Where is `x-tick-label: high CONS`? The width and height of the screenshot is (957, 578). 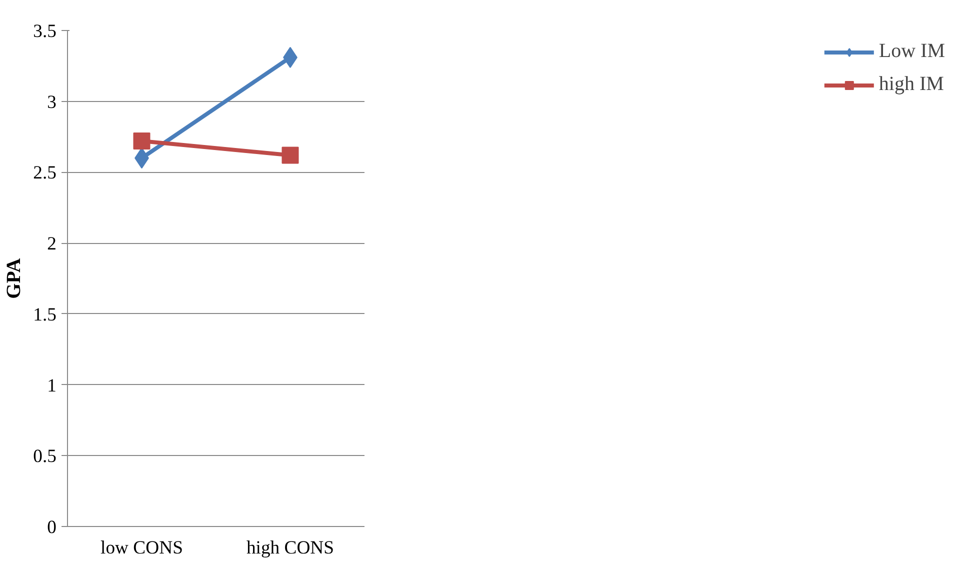 x-tick-label: high CONS is located at coordinates (290, 548).